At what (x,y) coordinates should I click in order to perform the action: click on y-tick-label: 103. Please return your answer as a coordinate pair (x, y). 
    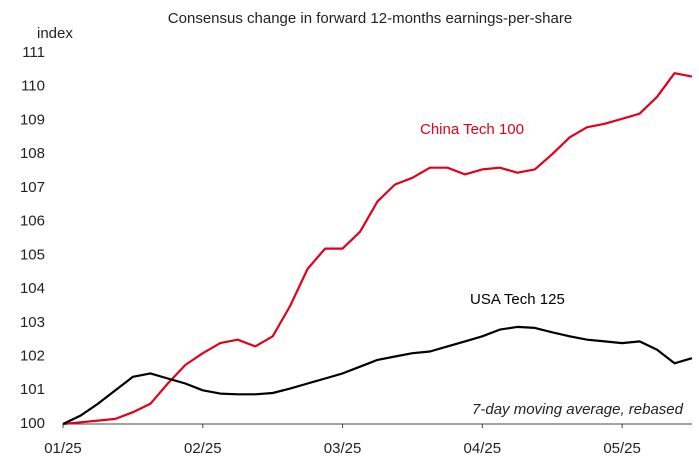
    Looking at the image, I should click on (32, 322).